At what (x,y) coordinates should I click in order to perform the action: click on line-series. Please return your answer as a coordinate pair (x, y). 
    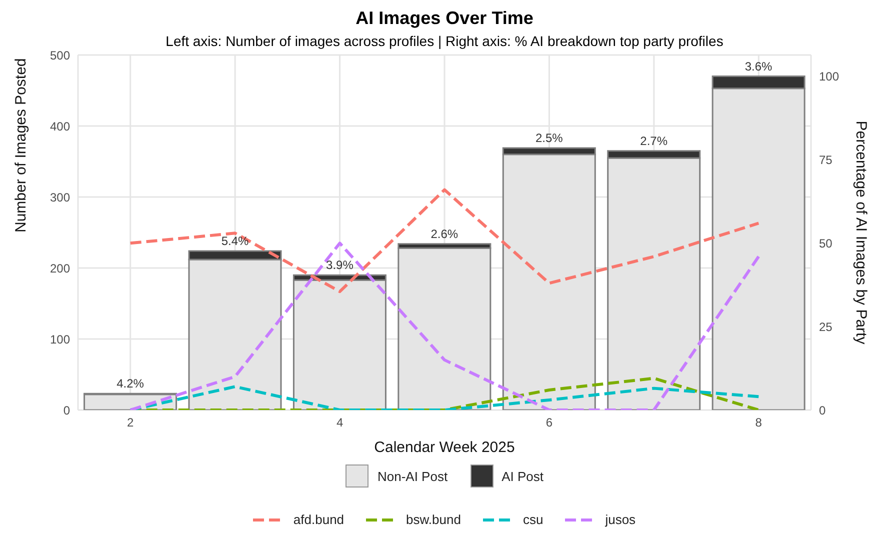
    Looking at the image, I should click on (444, 241).